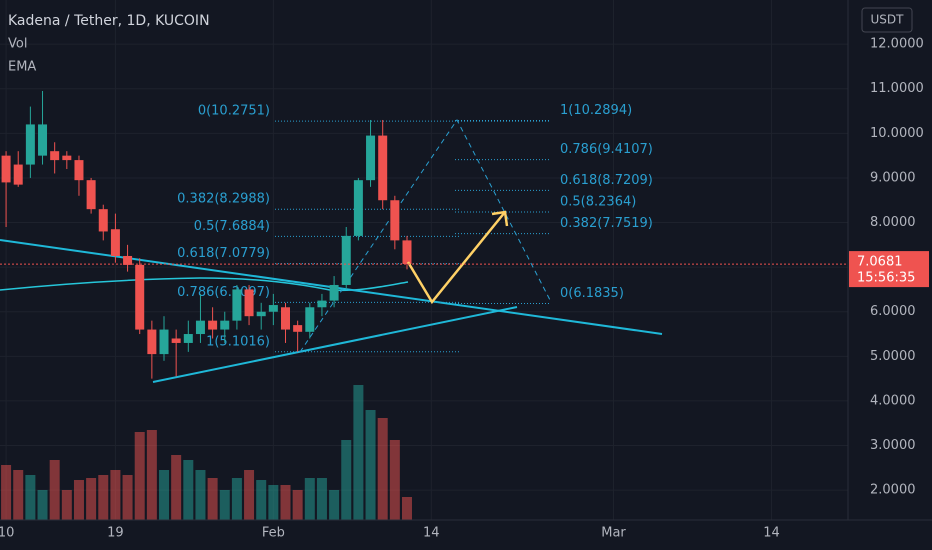 The width and height of the screenshot is (932, 550). Describe the element at coordinates (7, 533) in the screenshot. I see `x-tick-label: 10` at that location.